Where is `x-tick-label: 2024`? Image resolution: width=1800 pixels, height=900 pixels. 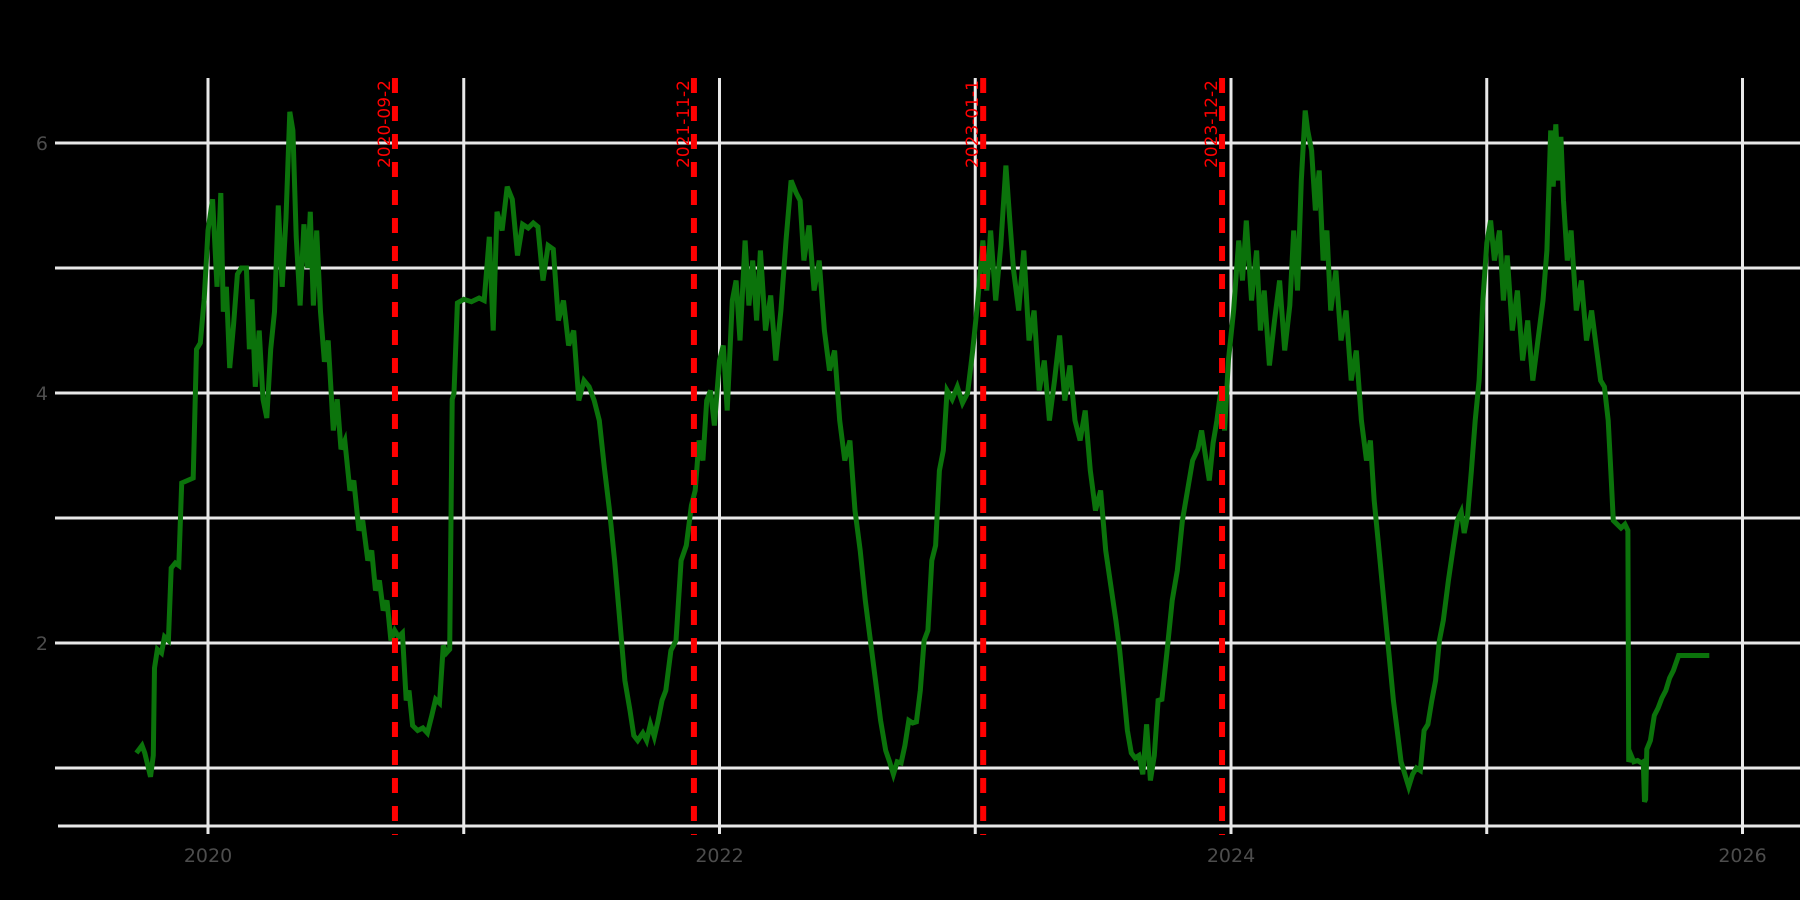
x-tick-label: 2024 is located at coordinates (1231, 856).